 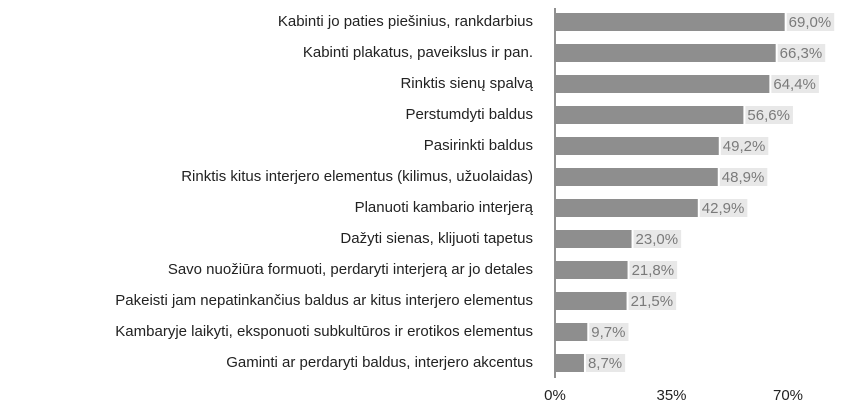 What do you see at coordinates (469, 114) in the screenshot?
I see `category-label: Perstumdyti baldus` at bounding box center [469, 114].